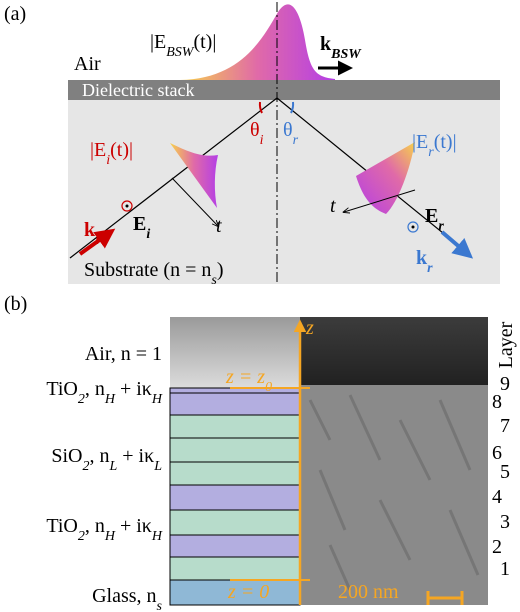 This screenshot has width=520, height=612. I want to click on layer-number: 7, so click(505, 426).